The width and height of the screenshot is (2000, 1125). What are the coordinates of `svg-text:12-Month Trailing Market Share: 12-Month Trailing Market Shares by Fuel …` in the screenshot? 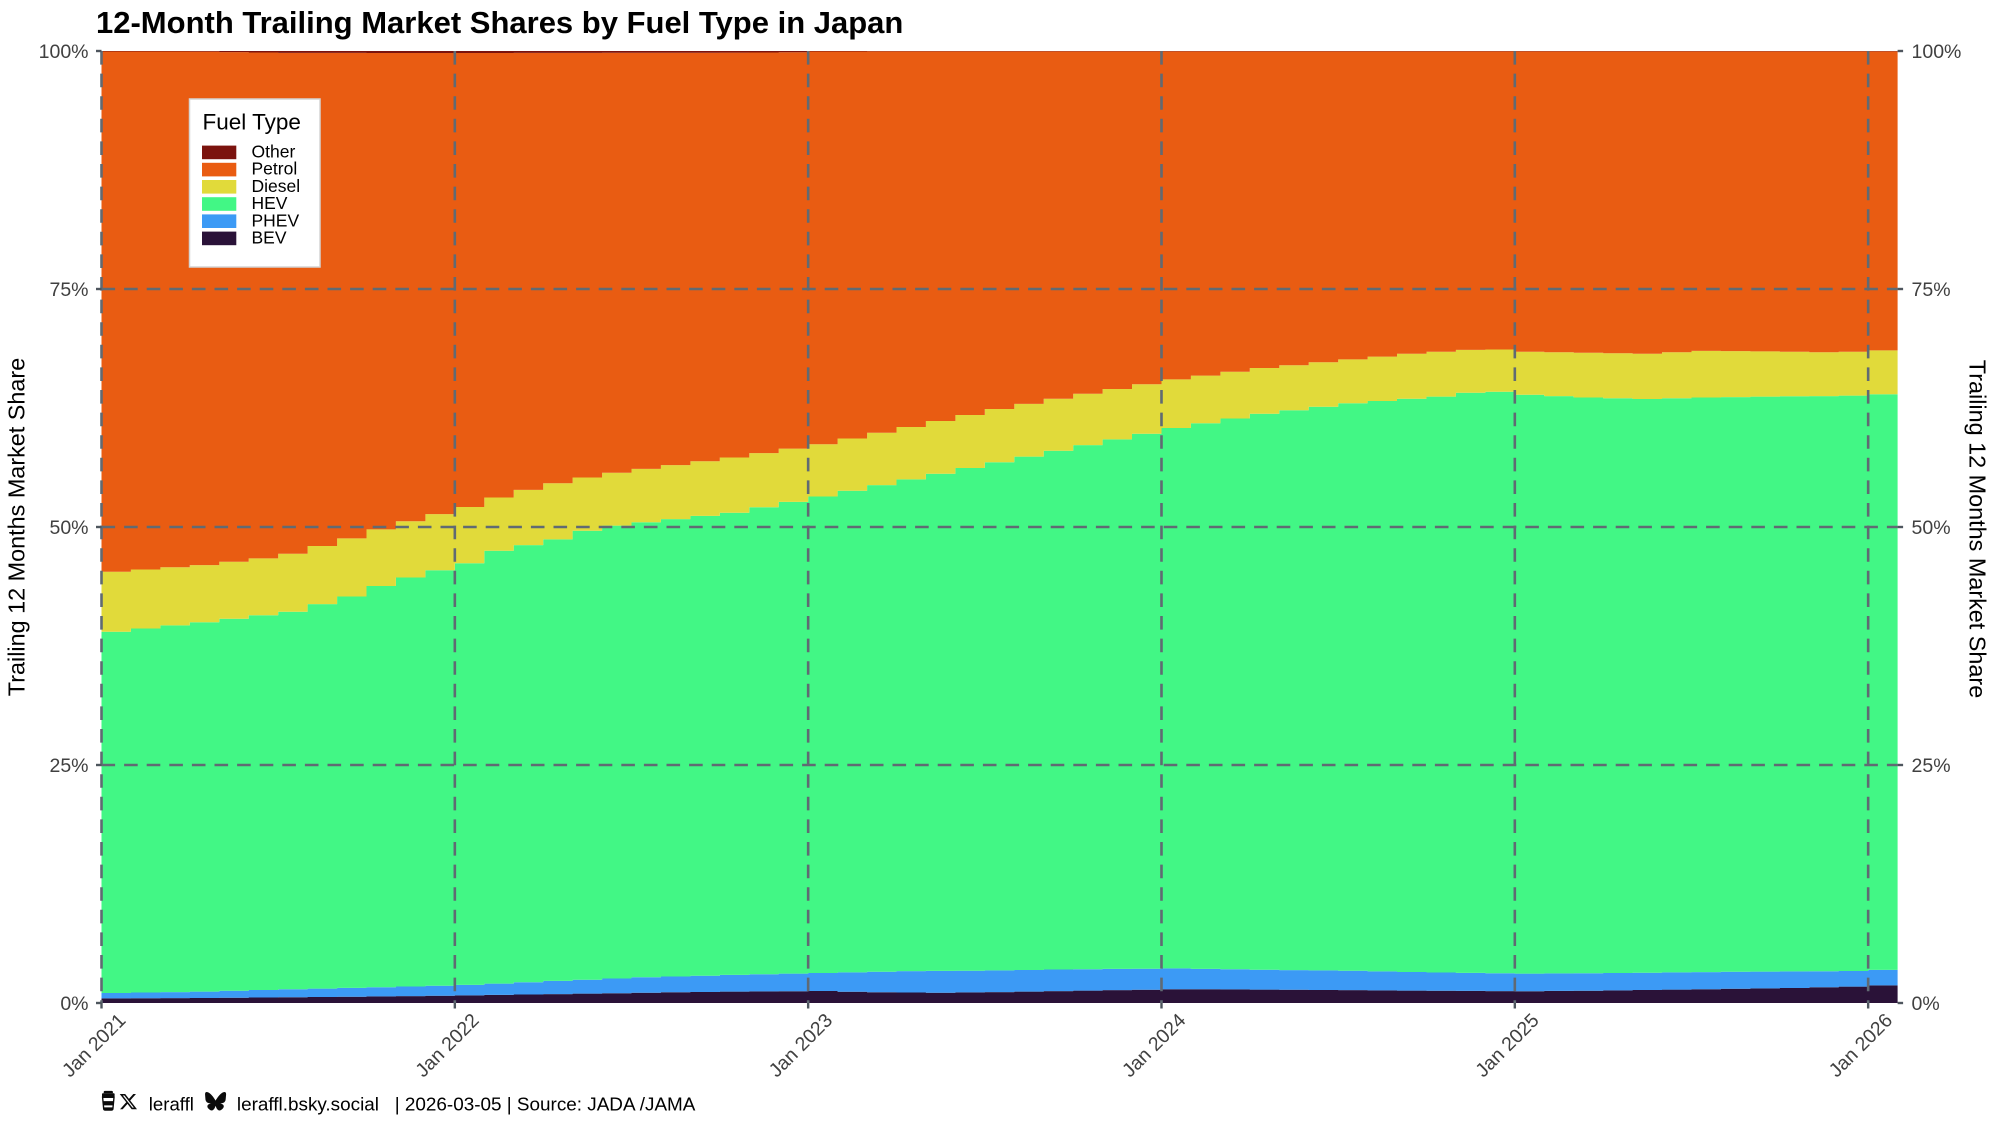 It's located at (499, 22).